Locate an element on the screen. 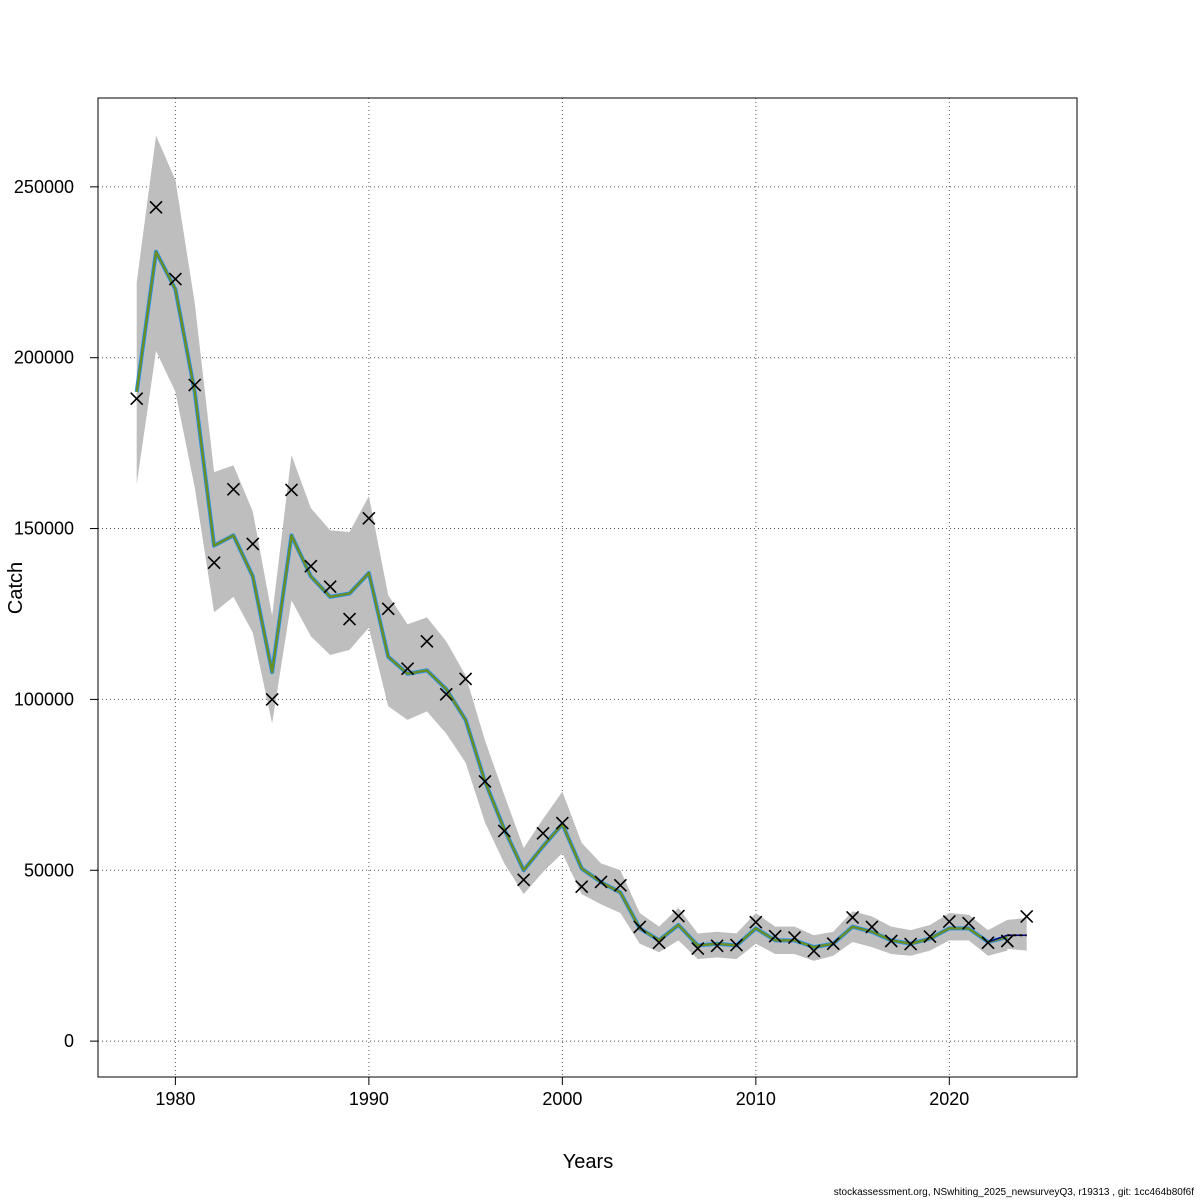  observed-point-2000 is located at coordinates (562, 823).